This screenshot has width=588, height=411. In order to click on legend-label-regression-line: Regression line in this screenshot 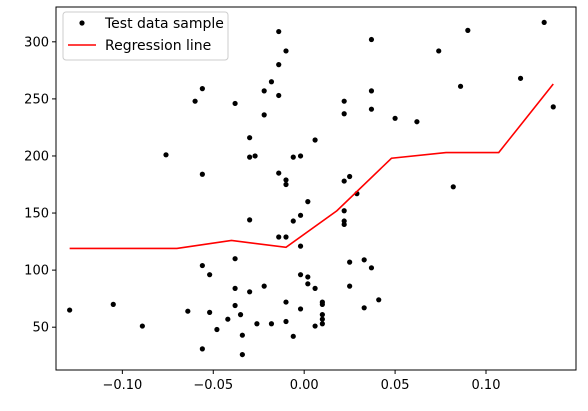, I will do `click(158, 46)`.